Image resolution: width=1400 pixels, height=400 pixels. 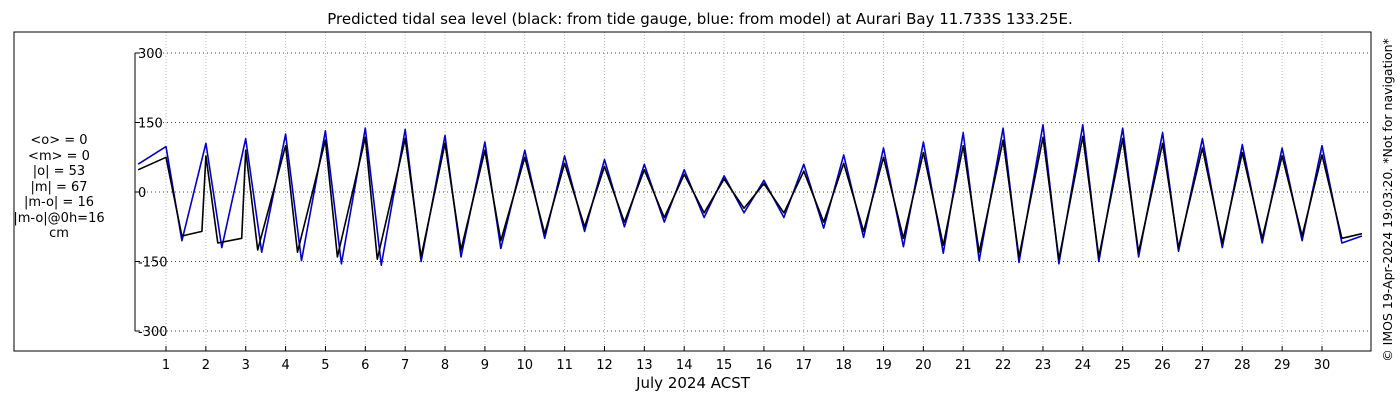 What do you see at coordinates (59, 140) in the screenshot?
I see `stat-mean-obs: <o> = 0` at bounding box center [59, 140].